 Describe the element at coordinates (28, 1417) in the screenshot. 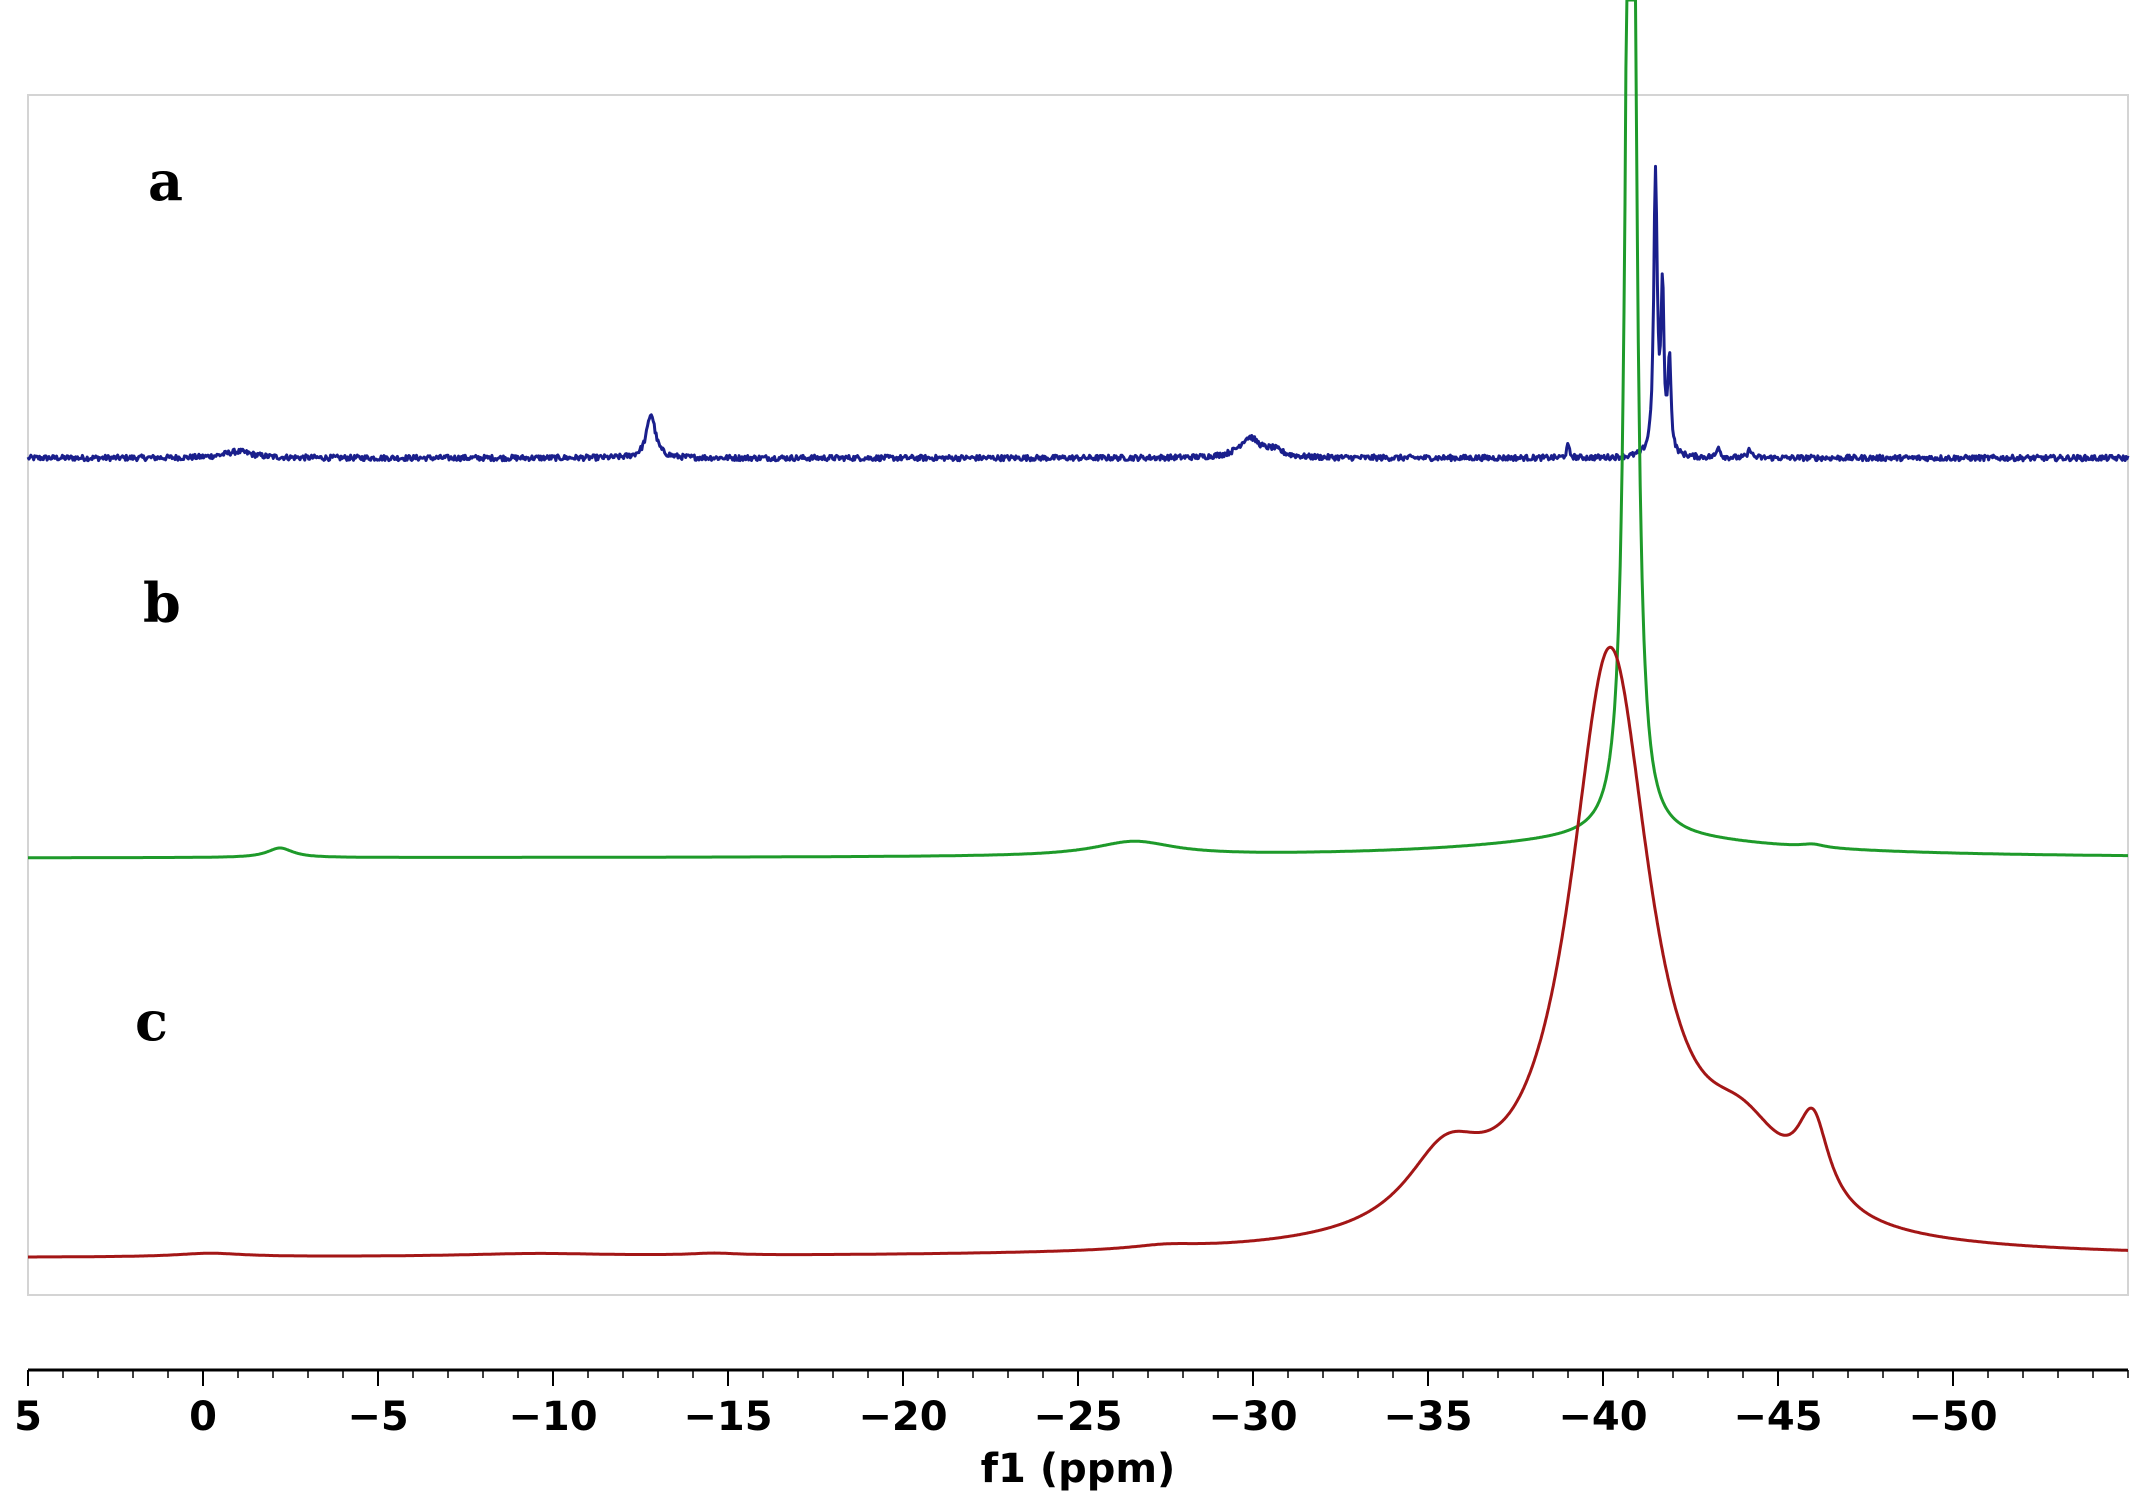

I see `x-tick-label: 5` at that location.